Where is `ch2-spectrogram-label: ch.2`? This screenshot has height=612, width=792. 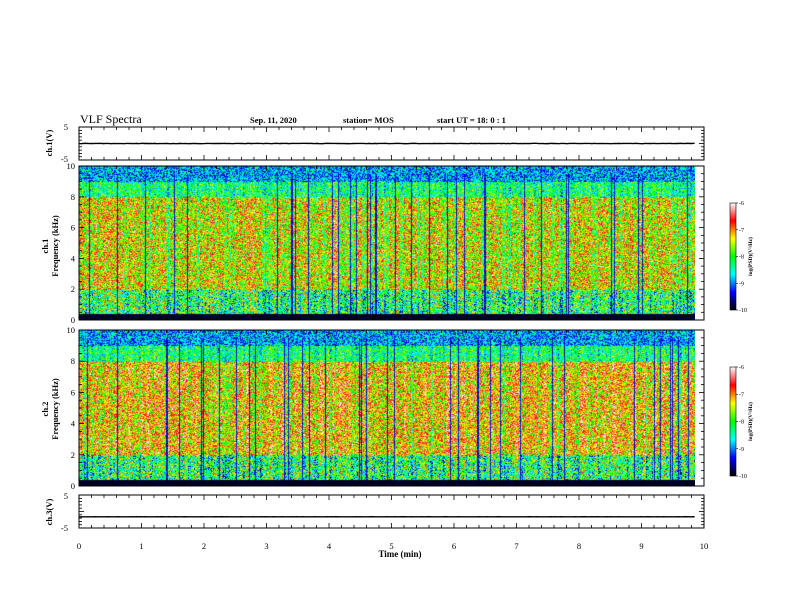 ch2-spectrogram-label: ch.2 is located at coordinates (45, 409).